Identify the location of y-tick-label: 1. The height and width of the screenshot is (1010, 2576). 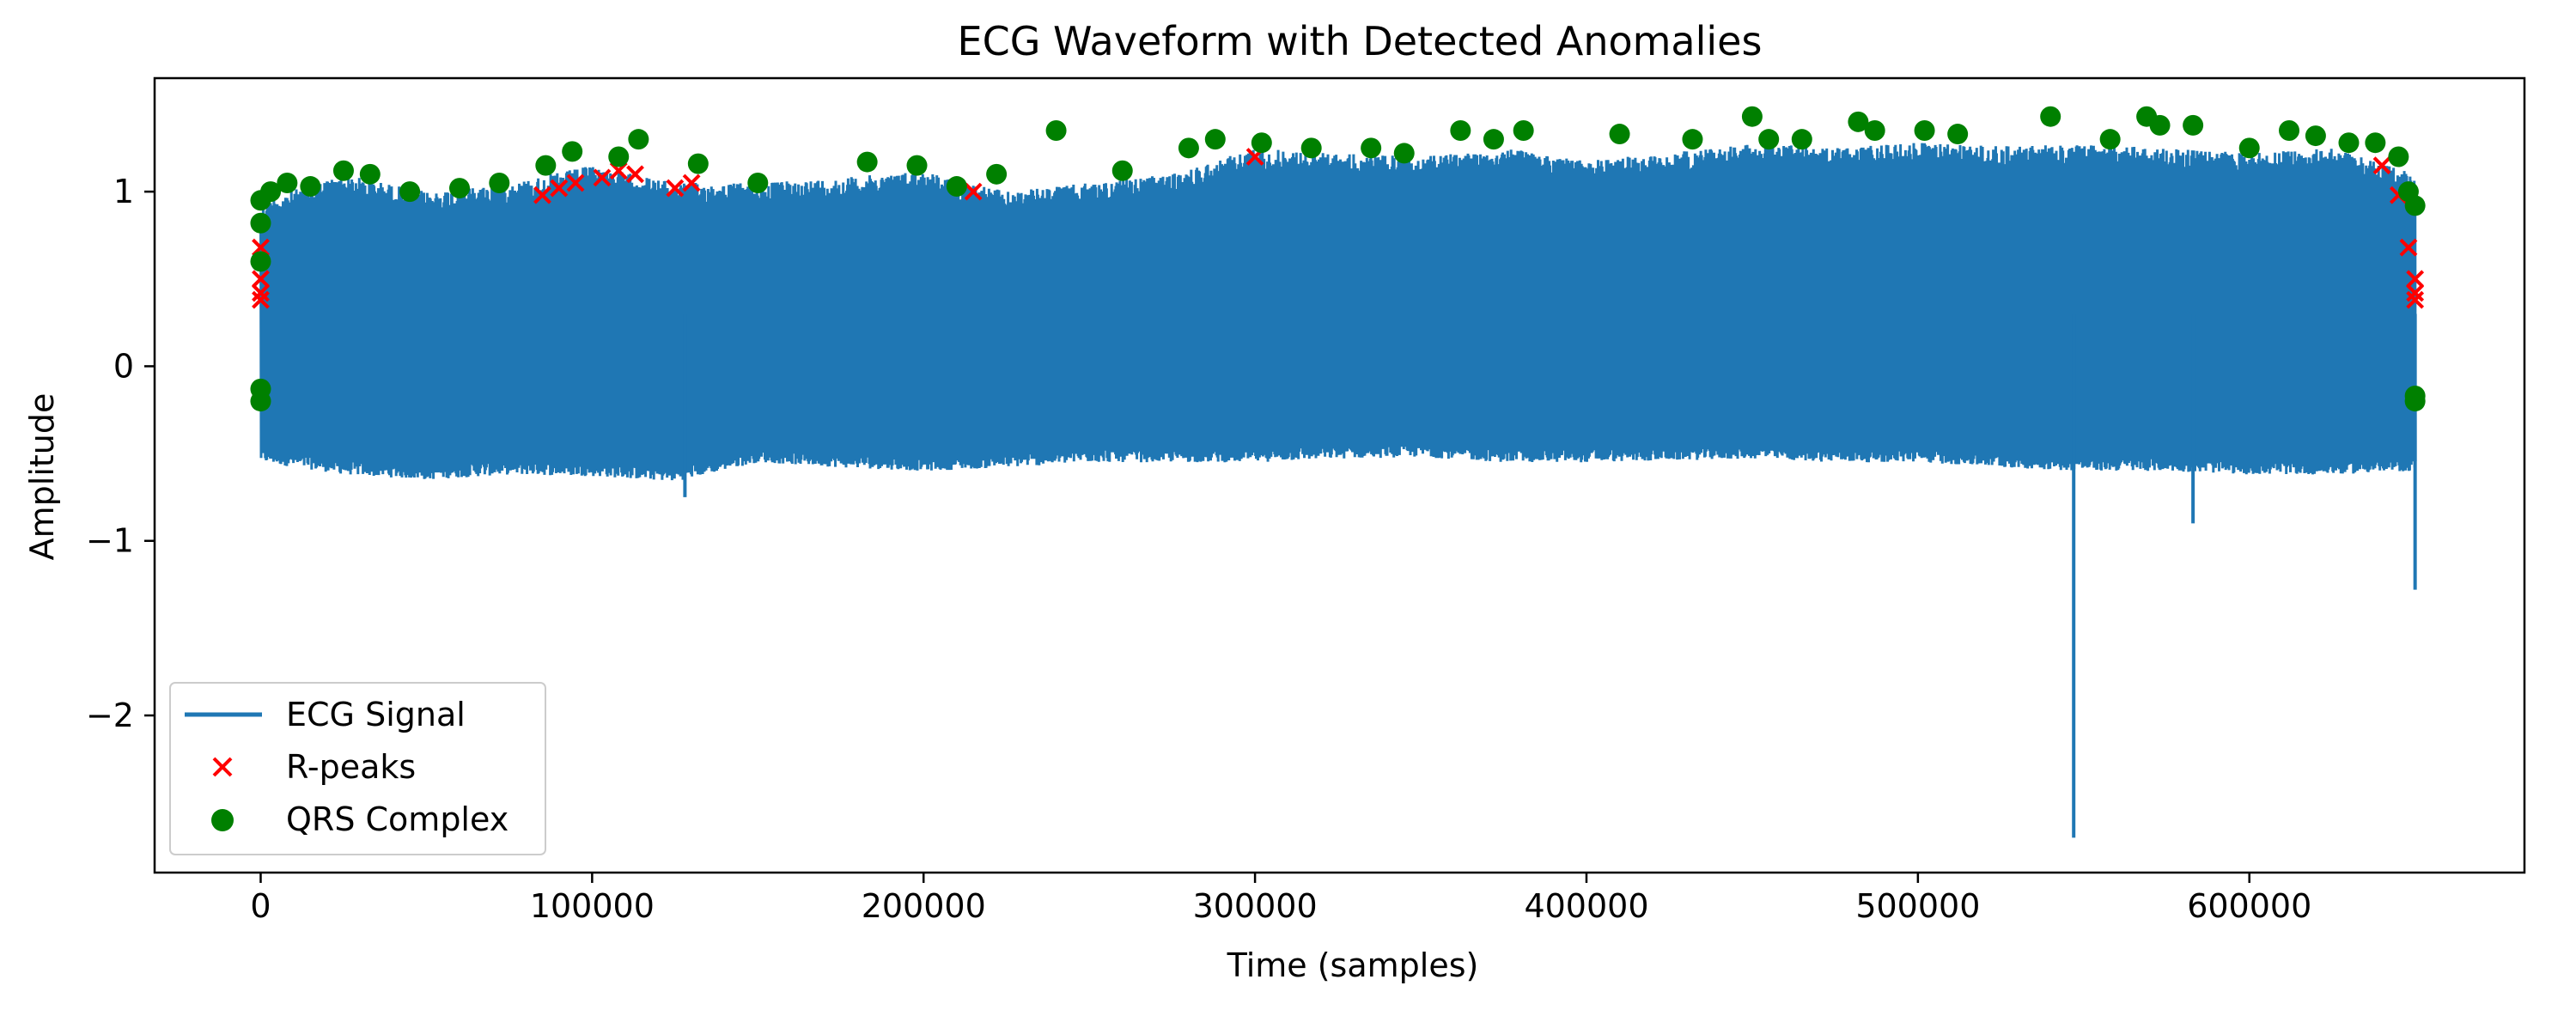
(123, 191).